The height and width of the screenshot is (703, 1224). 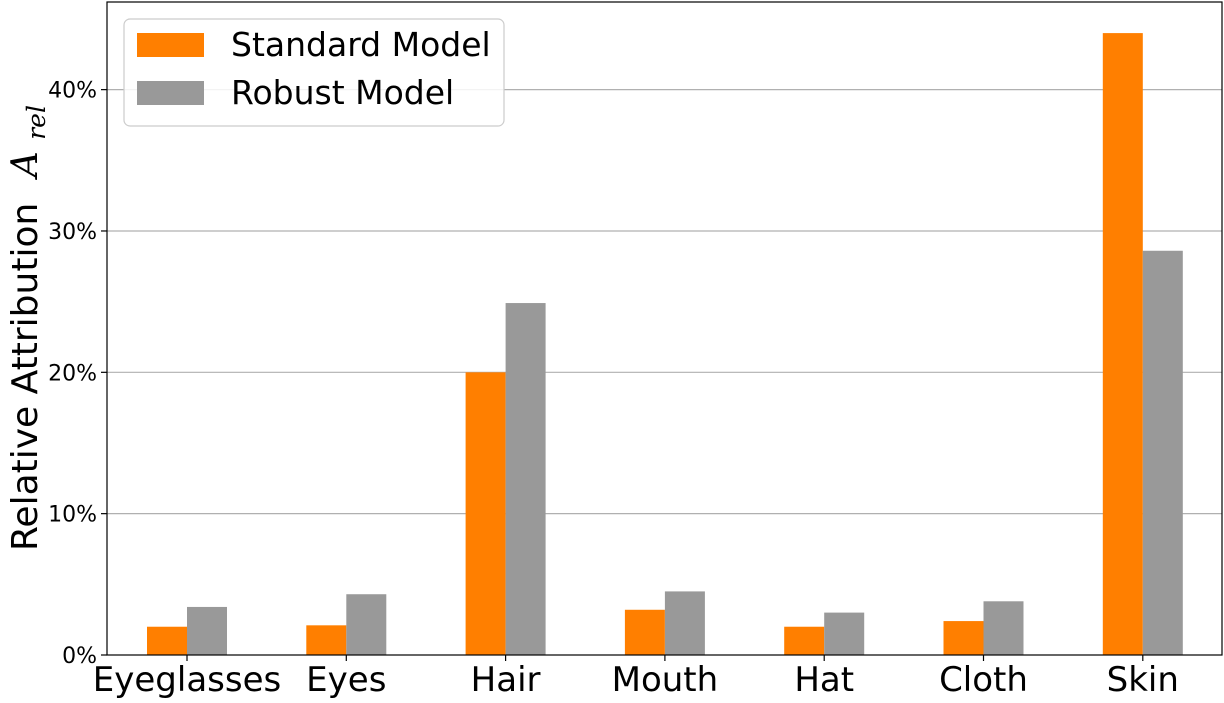 What do you see at coordinates (1003, 628) in the screenshot?
I see `bar-robust-cloth` at bounding box center [1003, 628].